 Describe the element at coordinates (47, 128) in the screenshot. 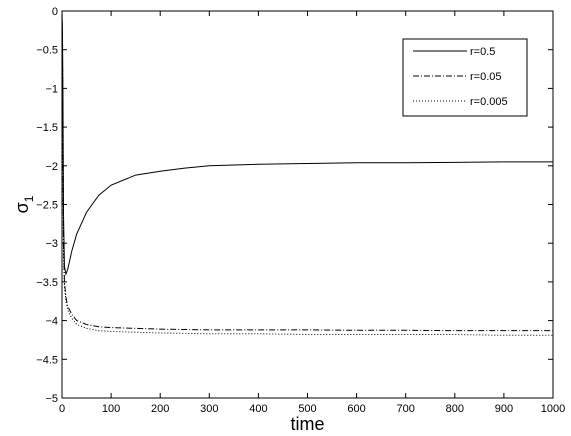

I see `y-tick-label: −1.5` at that location.